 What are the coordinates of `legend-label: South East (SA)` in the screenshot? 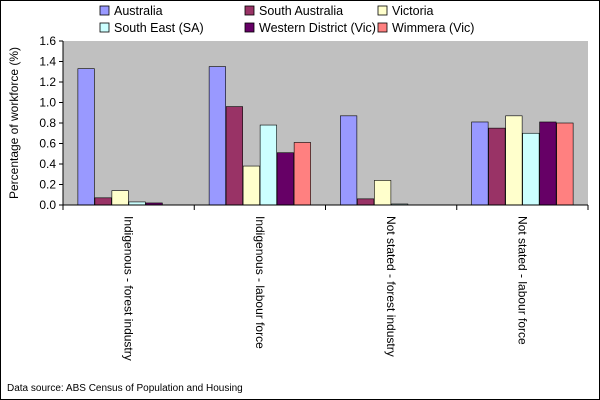 It's located at (159, 28).